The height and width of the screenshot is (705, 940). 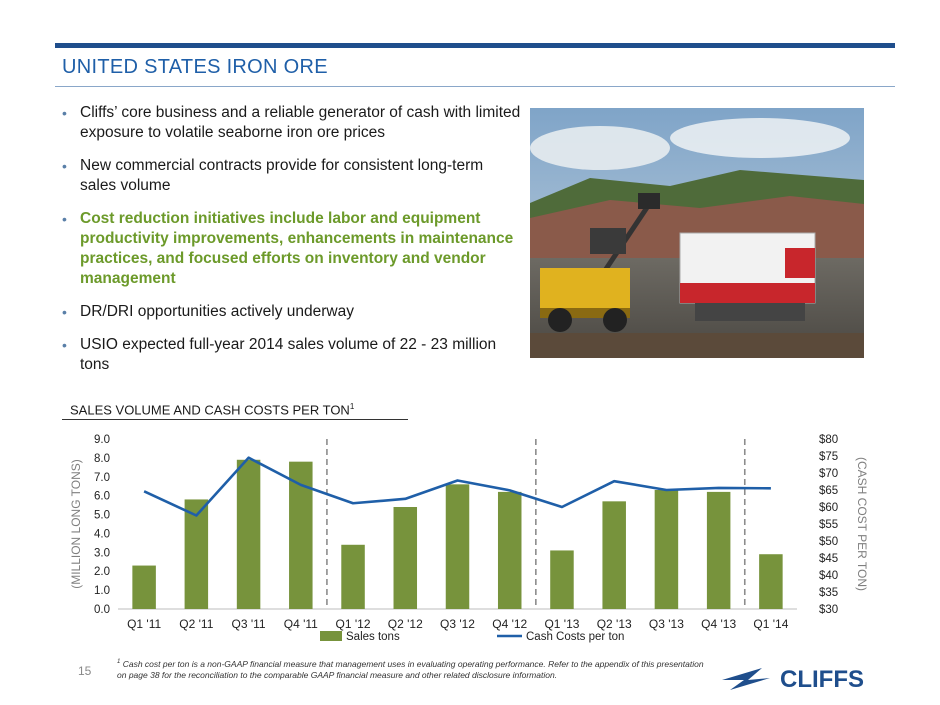 What do you see at coordinates (718, 624) in the screenshot?
I see `x-tick-label: Q4 '13` at bounding box center [718, 624].